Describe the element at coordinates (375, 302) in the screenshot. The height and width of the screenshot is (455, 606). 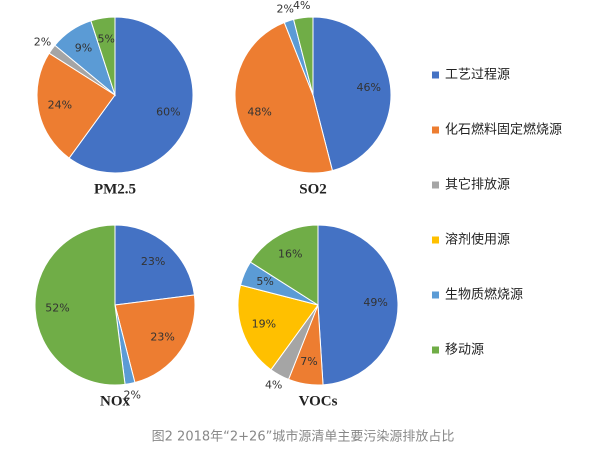
I see `value-label: 49%` at that location.